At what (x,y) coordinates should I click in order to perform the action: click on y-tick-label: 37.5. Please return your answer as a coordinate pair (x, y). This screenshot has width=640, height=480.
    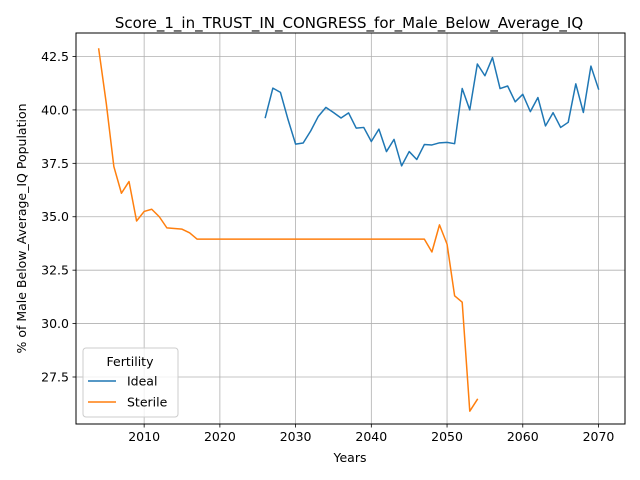
    Looking at the image, I should click on (55, 163).